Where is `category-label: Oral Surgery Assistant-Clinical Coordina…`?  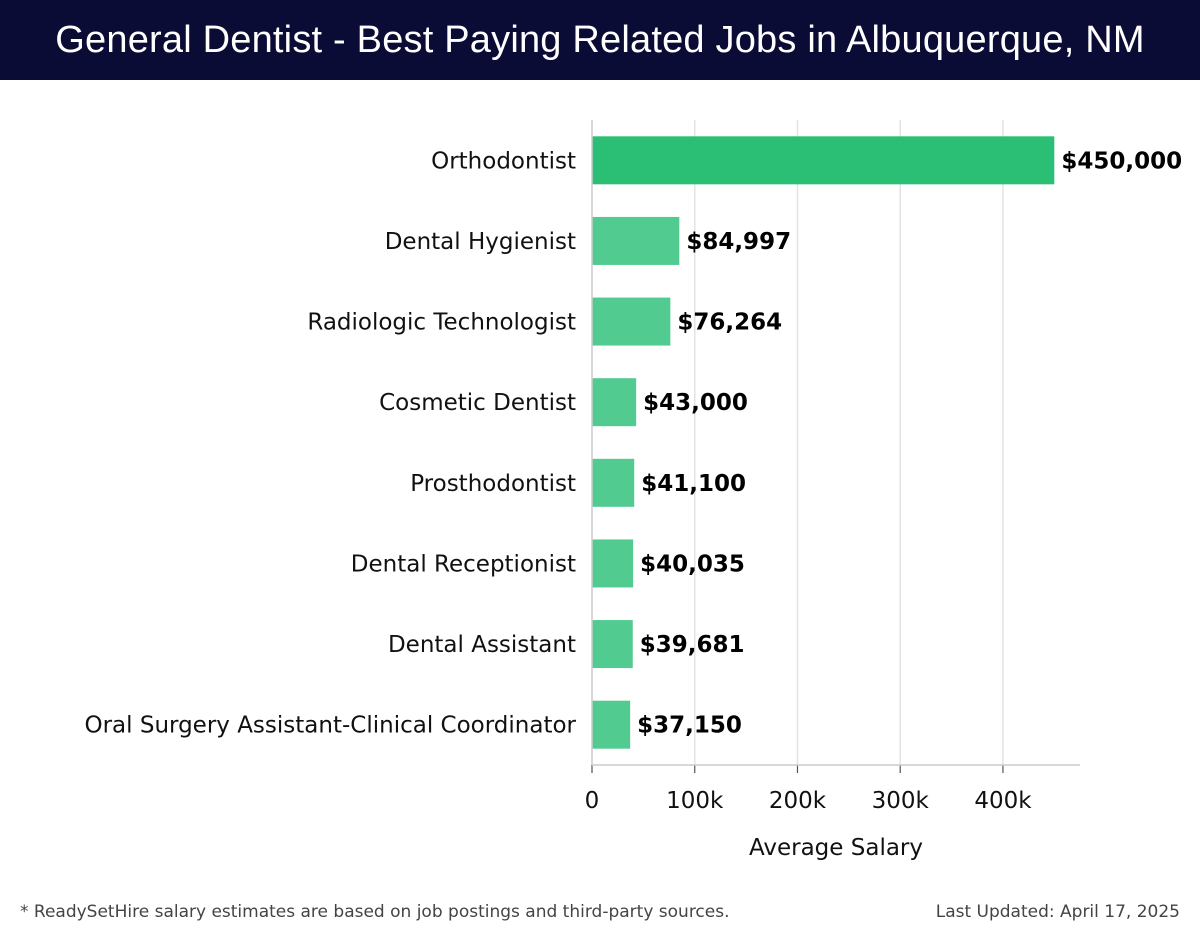 category-label: Oral Surgery Assistant-Clinical Coordina… is located at coordinates (330, 726).